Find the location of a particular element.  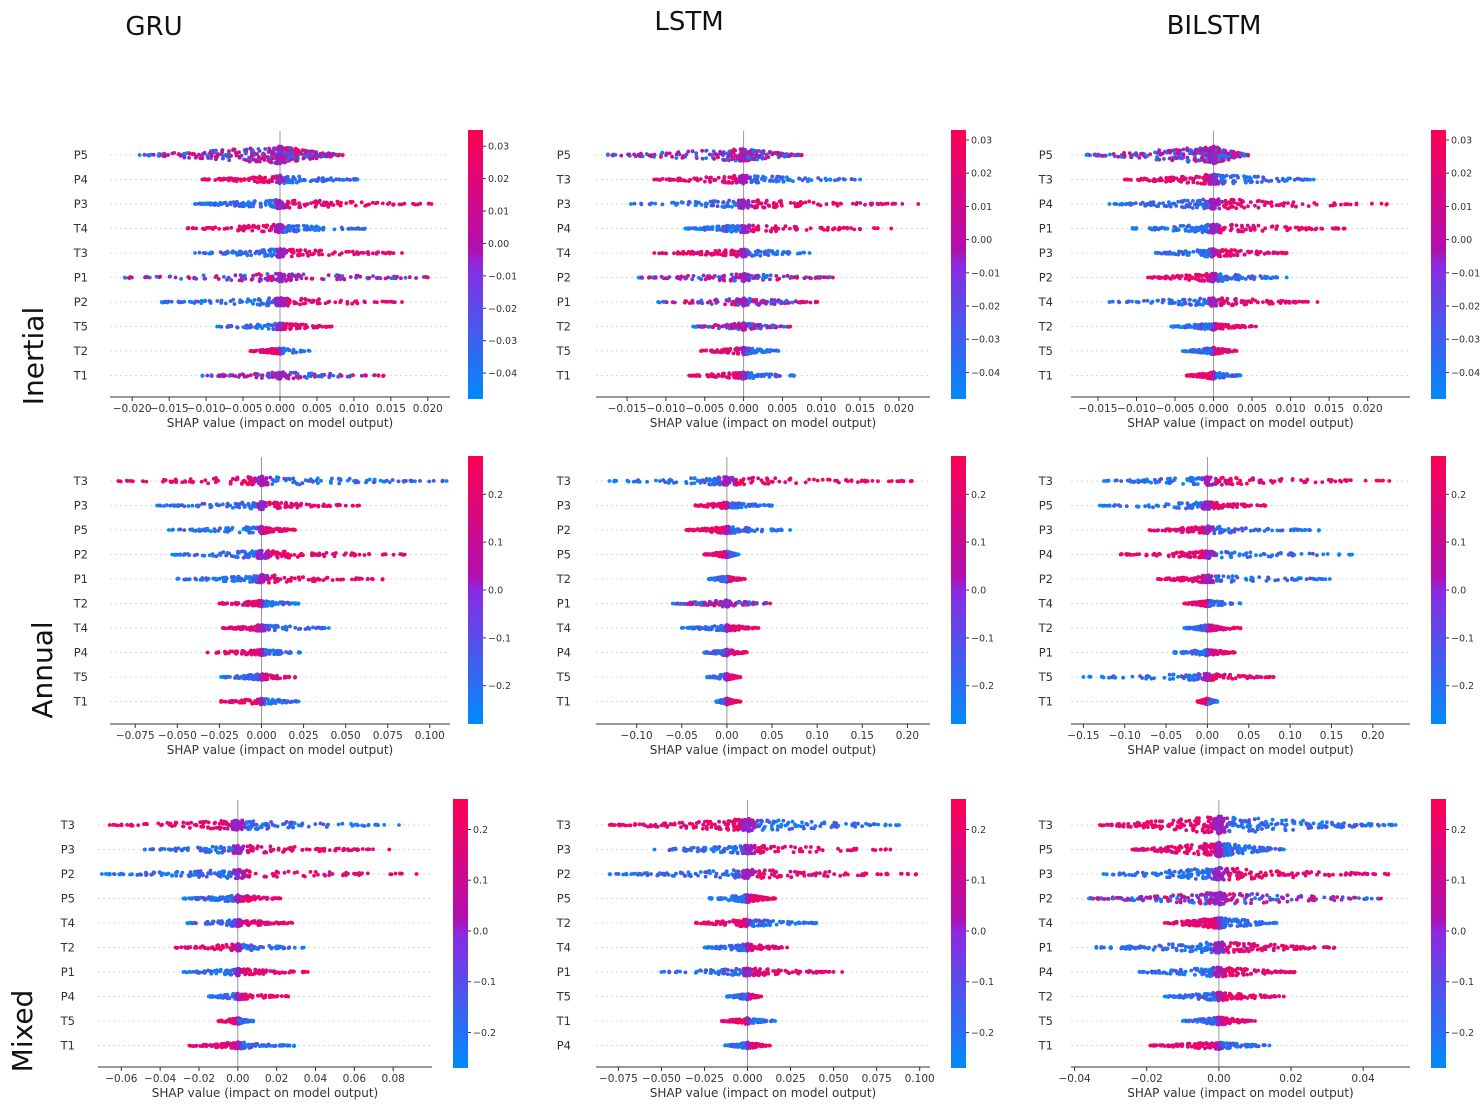

swarm-t5 is located at coordinates (274, 327).